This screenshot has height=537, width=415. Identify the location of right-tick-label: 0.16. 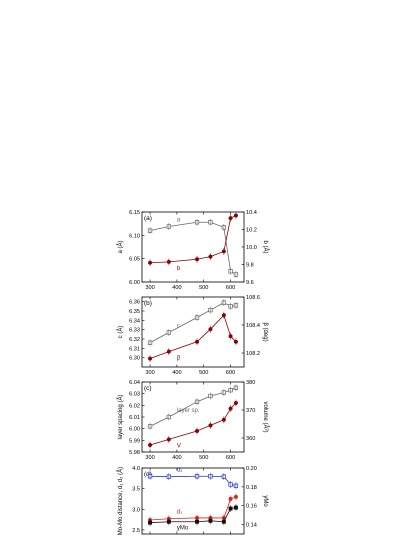
(251, 507).